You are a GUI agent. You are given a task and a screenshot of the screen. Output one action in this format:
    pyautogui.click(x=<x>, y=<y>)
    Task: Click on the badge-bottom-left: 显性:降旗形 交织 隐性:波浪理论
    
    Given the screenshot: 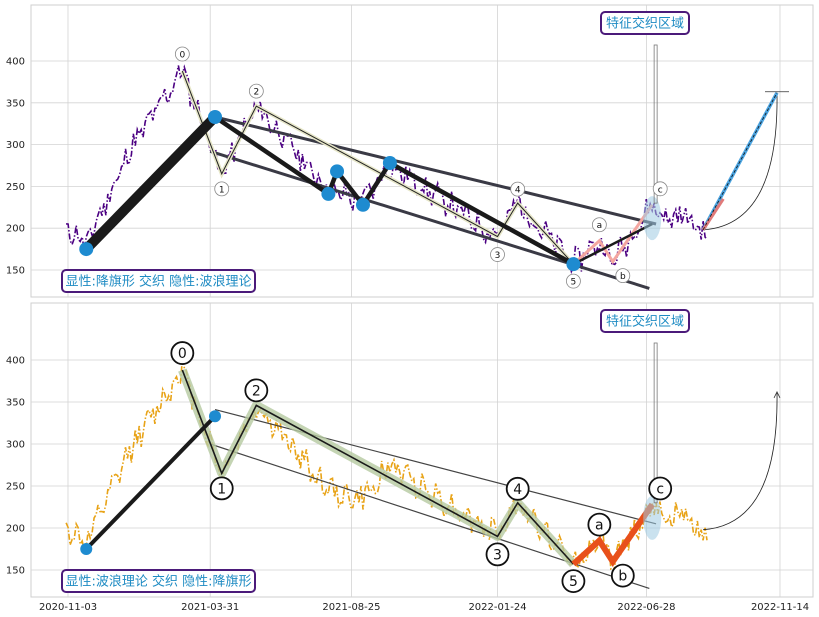 What is the action you would take?
    pyautogui.click(x=158, y=282)
    